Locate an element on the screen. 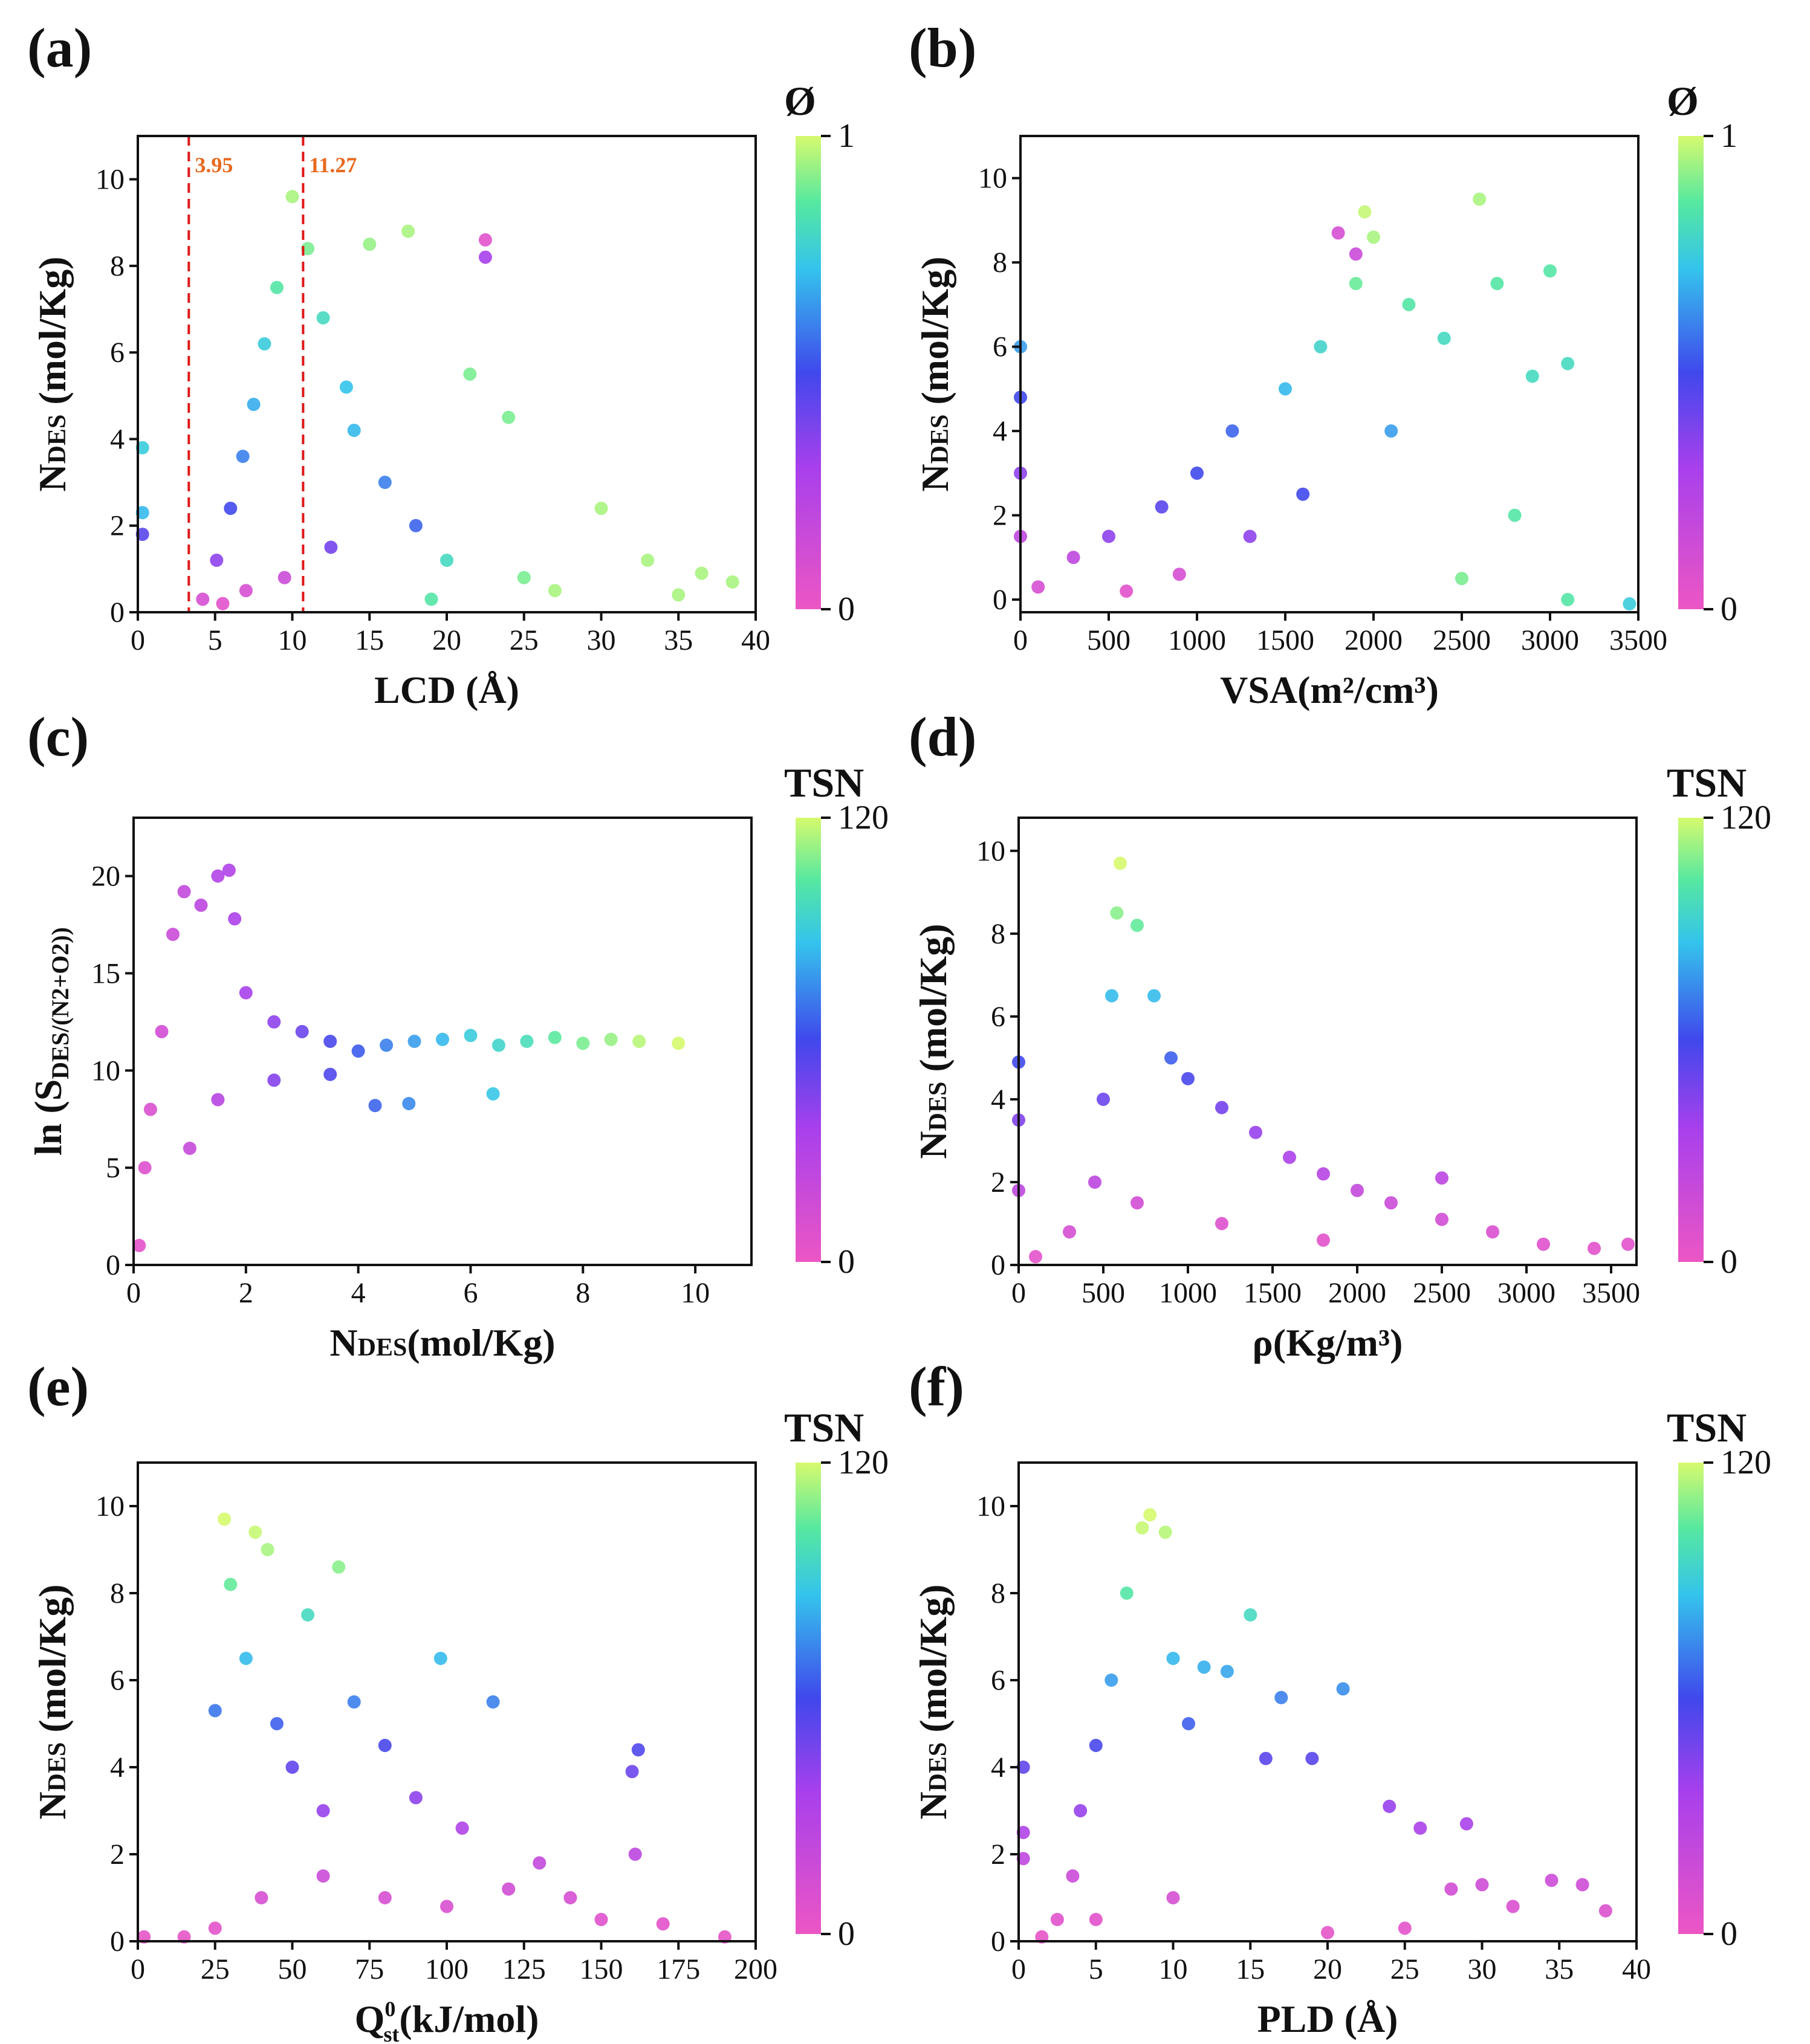 This screenshot has width=1810, height=2044. x-tick-label: 0 is located at coordinates (1018, 1969).